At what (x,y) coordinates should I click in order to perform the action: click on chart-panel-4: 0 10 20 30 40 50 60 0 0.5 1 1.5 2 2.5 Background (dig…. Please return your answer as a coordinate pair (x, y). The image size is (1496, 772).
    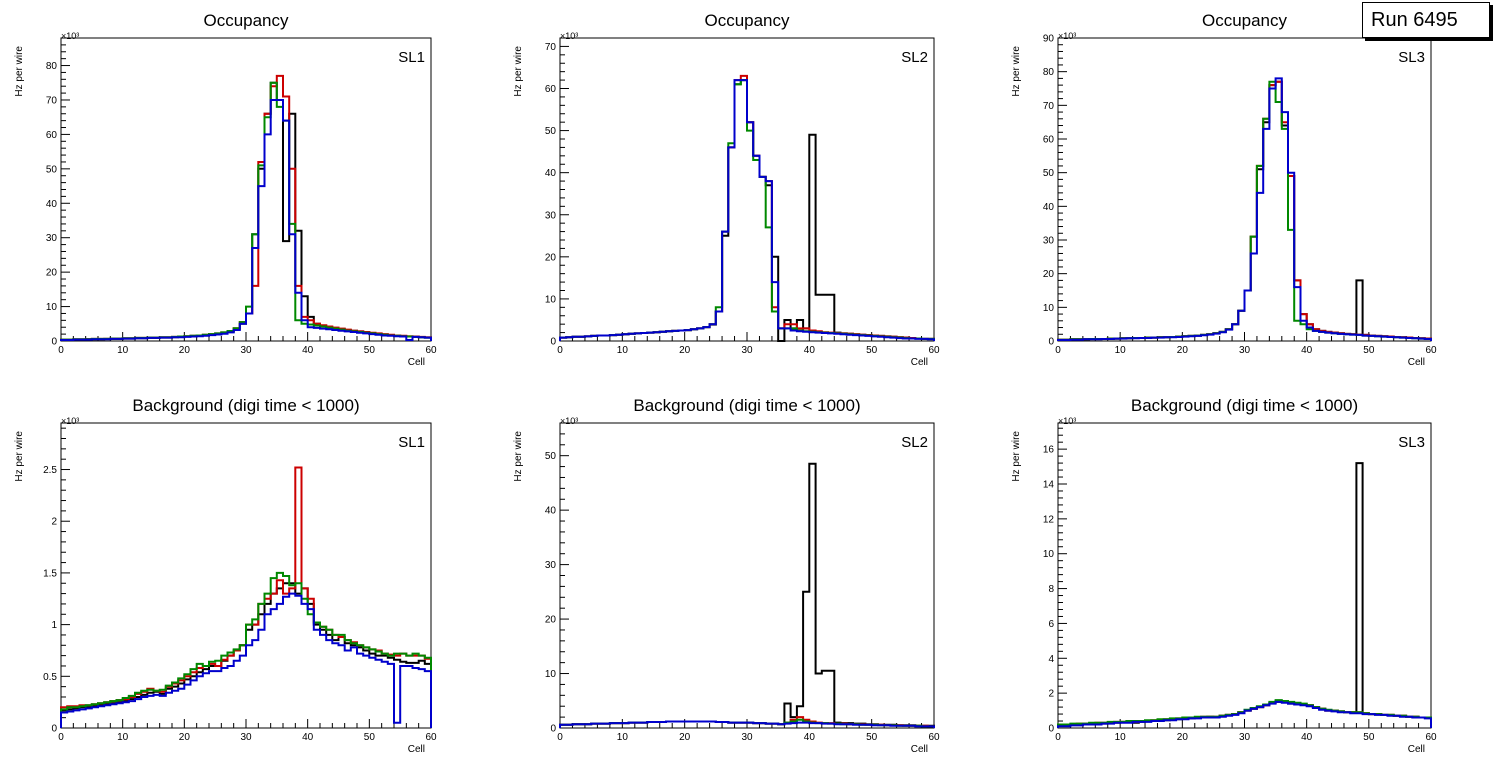
    Looking at the image, I should click on (225, 575).